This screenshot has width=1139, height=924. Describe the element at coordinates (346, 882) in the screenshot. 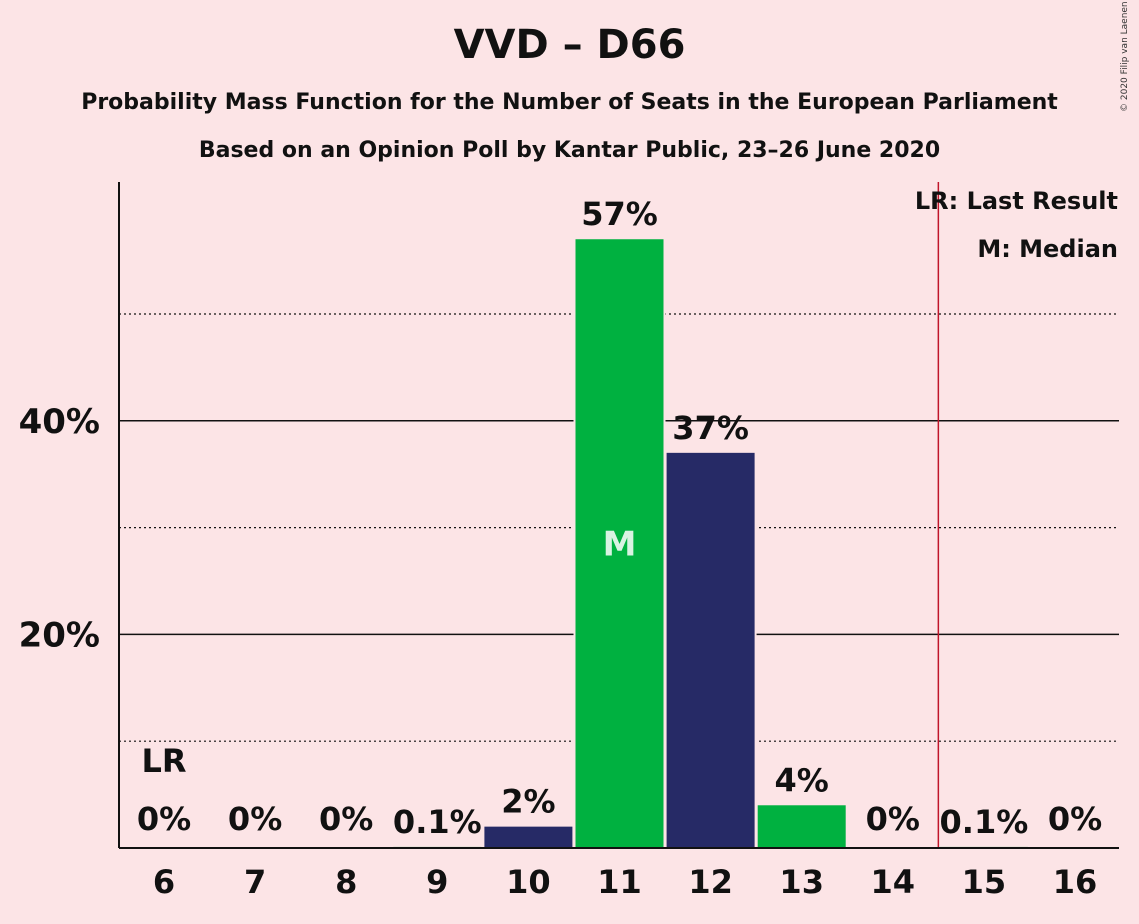

I see `x-tick-label: 8` at that location.